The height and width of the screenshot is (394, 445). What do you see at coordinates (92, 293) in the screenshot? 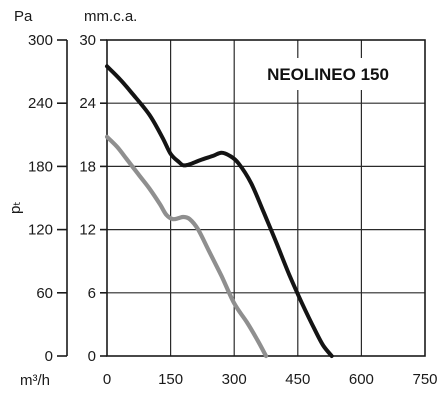
I see `y-mm-tick-label: 6` at bounding box center [92, 293].